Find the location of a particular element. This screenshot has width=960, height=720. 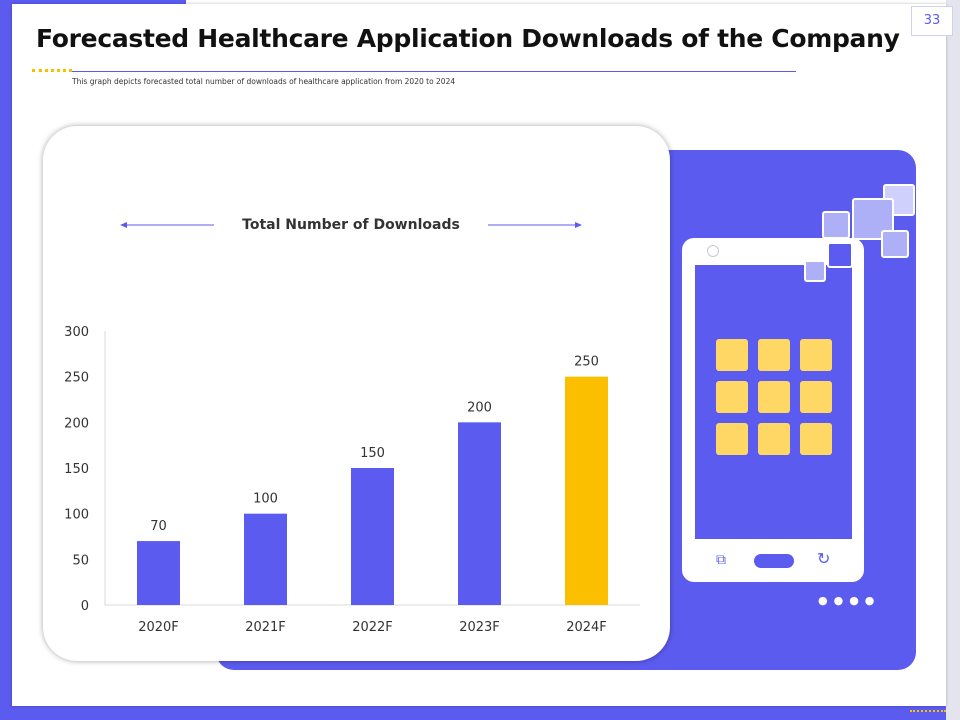

connector-line-bottom is located at coordinates (680, 465).